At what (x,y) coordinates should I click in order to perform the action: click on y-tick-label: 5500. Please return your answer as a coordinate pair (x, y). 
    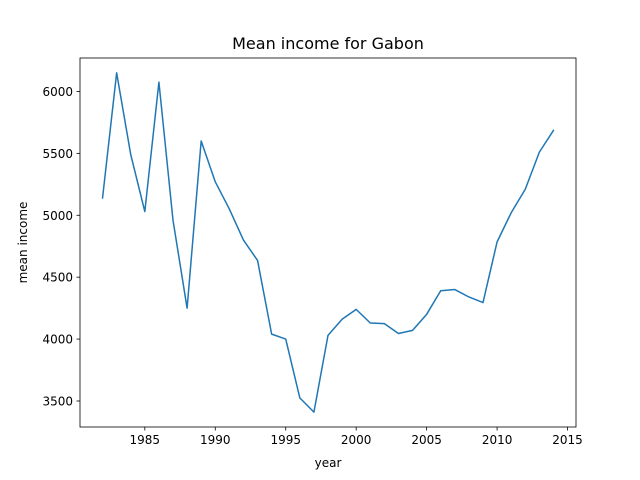
    Looking at the image, I should click on (57, 154).